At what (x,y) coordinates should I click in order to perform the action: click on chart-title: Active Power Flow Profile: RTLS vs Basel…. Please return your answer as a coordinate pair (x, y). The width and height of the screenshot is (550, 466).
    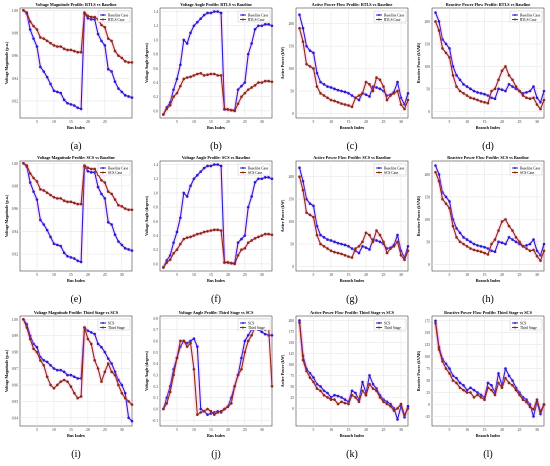
    Looking at the image, I should click on (352, 4).